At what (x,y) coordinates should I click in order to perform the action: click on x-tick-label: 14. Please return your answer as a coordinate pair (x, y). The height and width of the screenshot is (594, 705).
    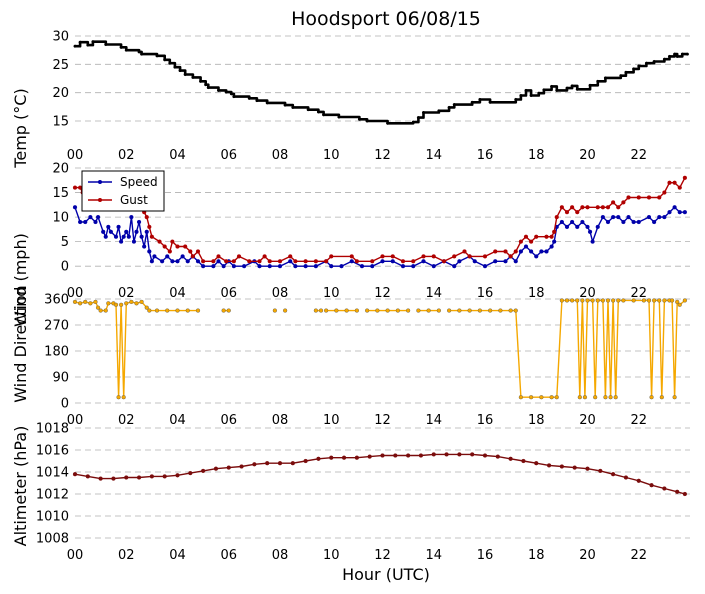
    Looking at the image, I should click on (433, 555).